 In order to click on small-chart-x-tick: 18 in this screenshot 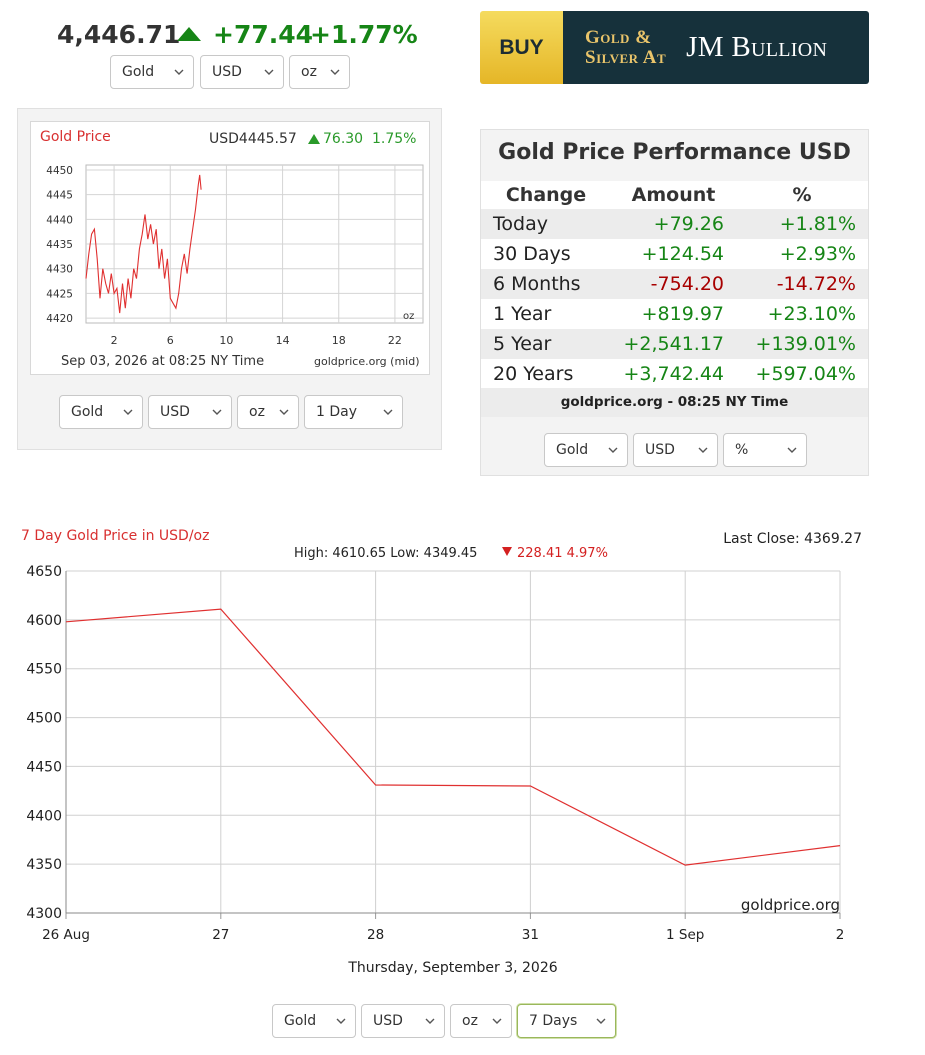, I will do `click(339, 340)`.